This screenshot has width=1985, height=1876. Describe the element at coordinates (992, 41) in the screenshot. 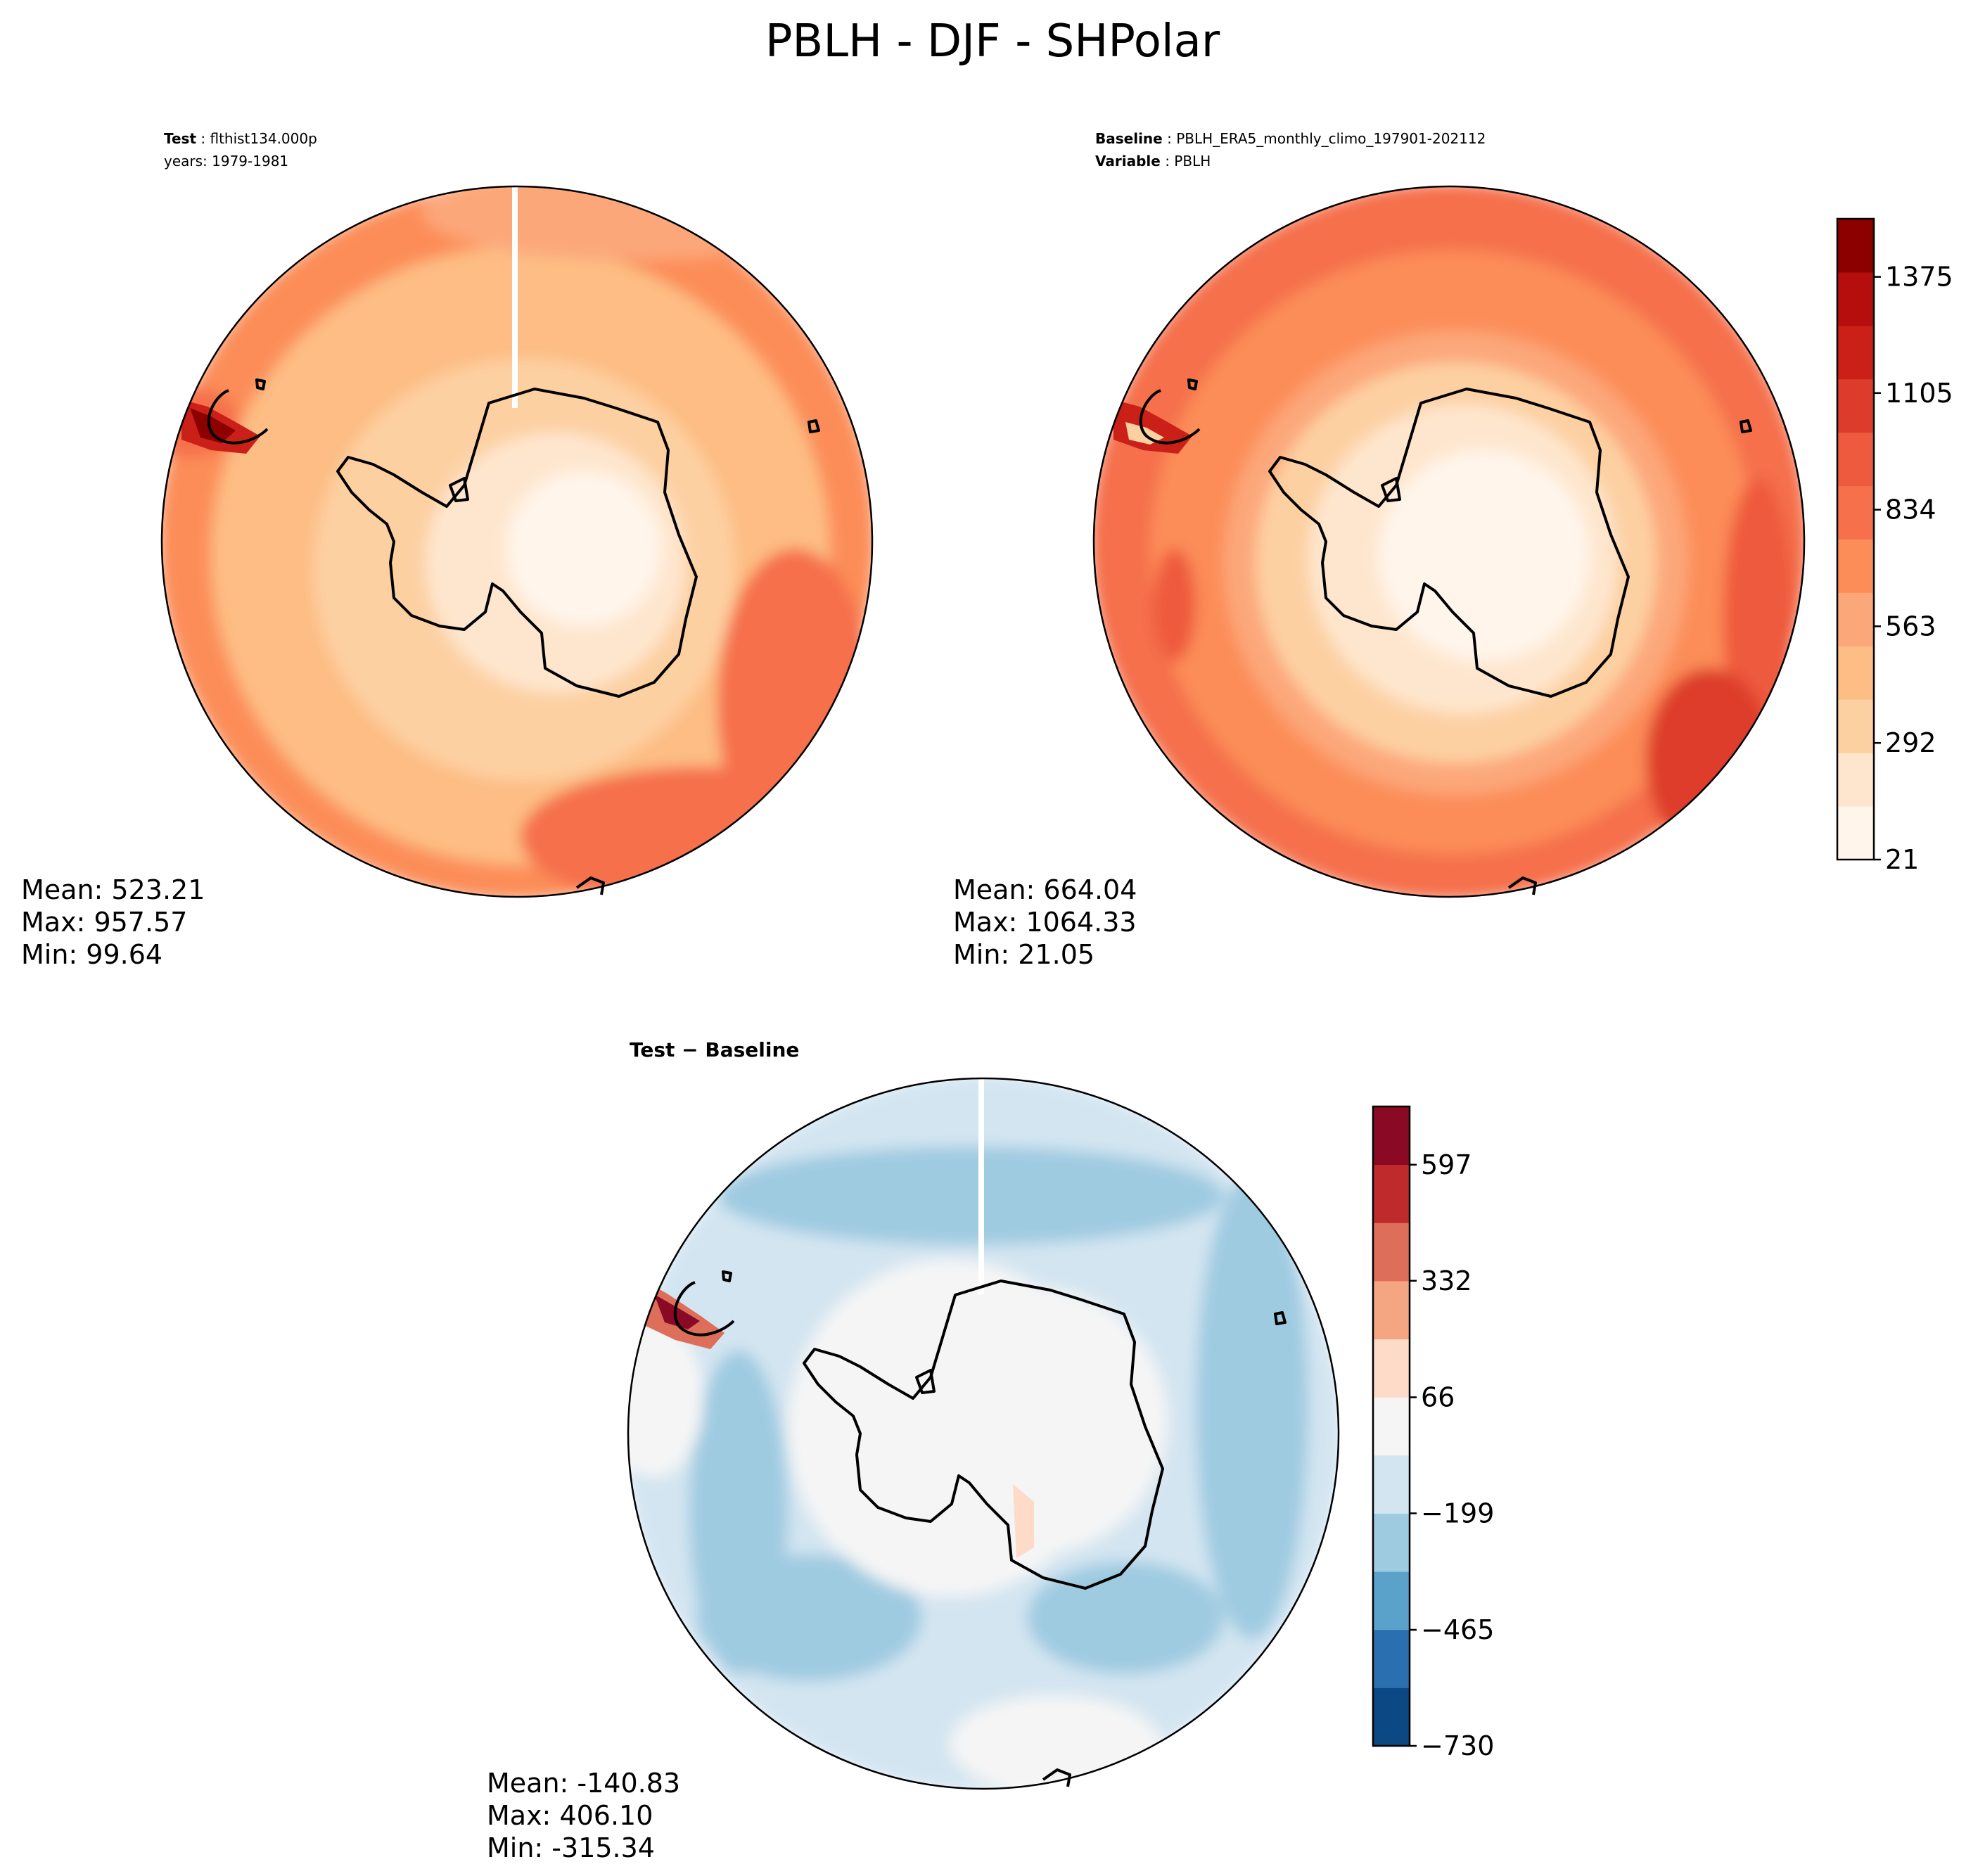

I see `figure-title: PBLH - DJF - SHPolar` at that location.